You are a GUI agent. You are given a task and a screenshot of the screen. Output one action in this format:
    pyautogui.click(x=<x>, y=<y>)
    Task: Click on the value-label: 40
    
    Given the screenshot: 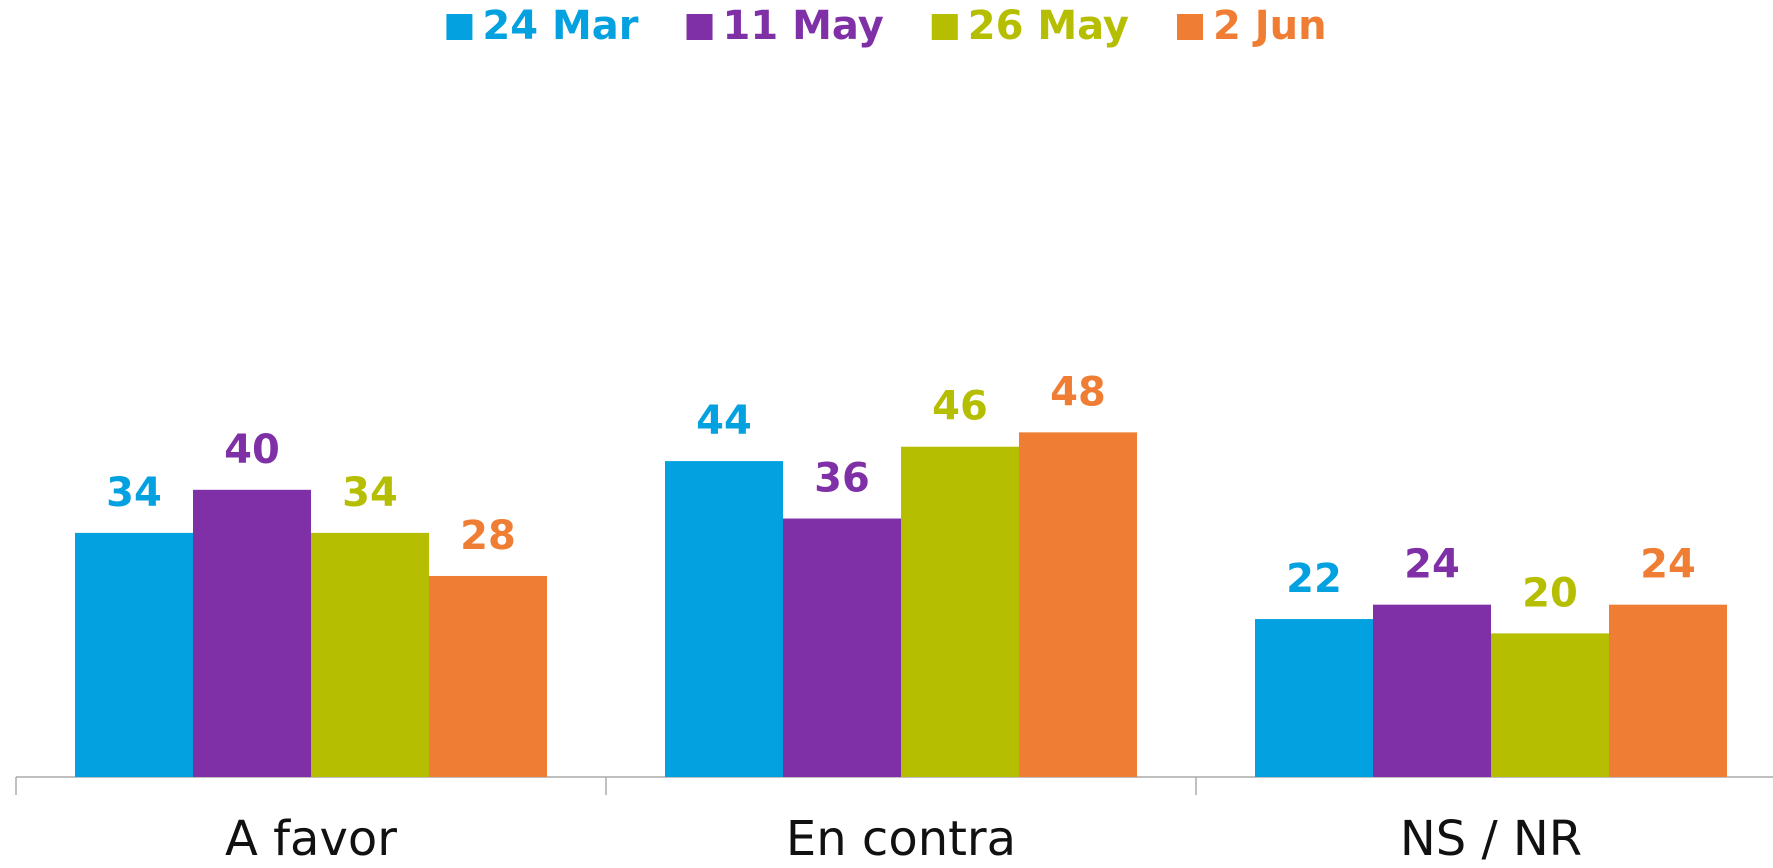 What is the action you would take?
    pyautogui.click(x=252, y=450)
    